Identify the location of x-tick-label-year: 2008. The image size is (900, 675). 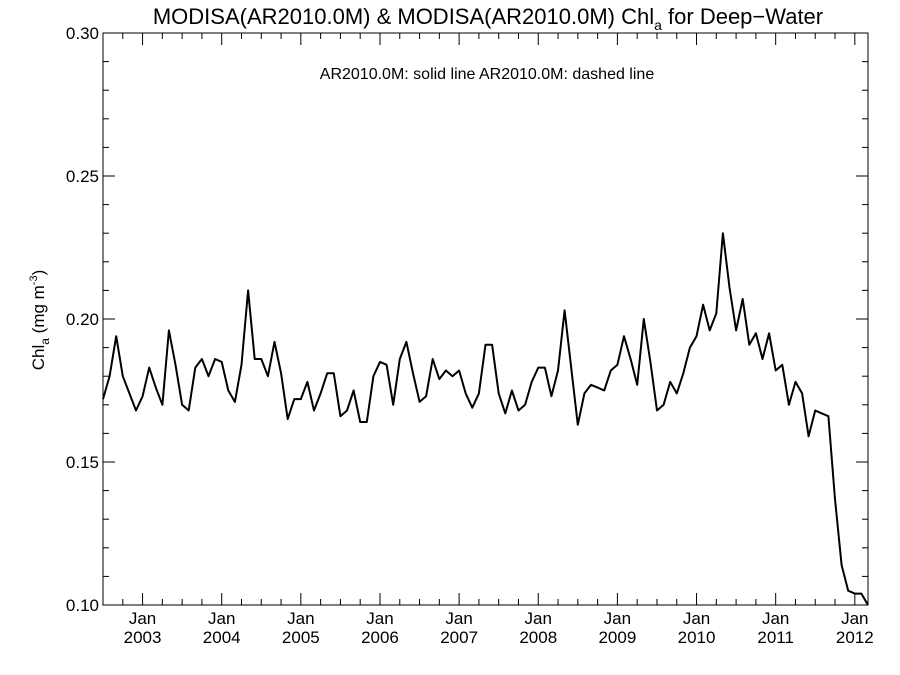
(538, 637).